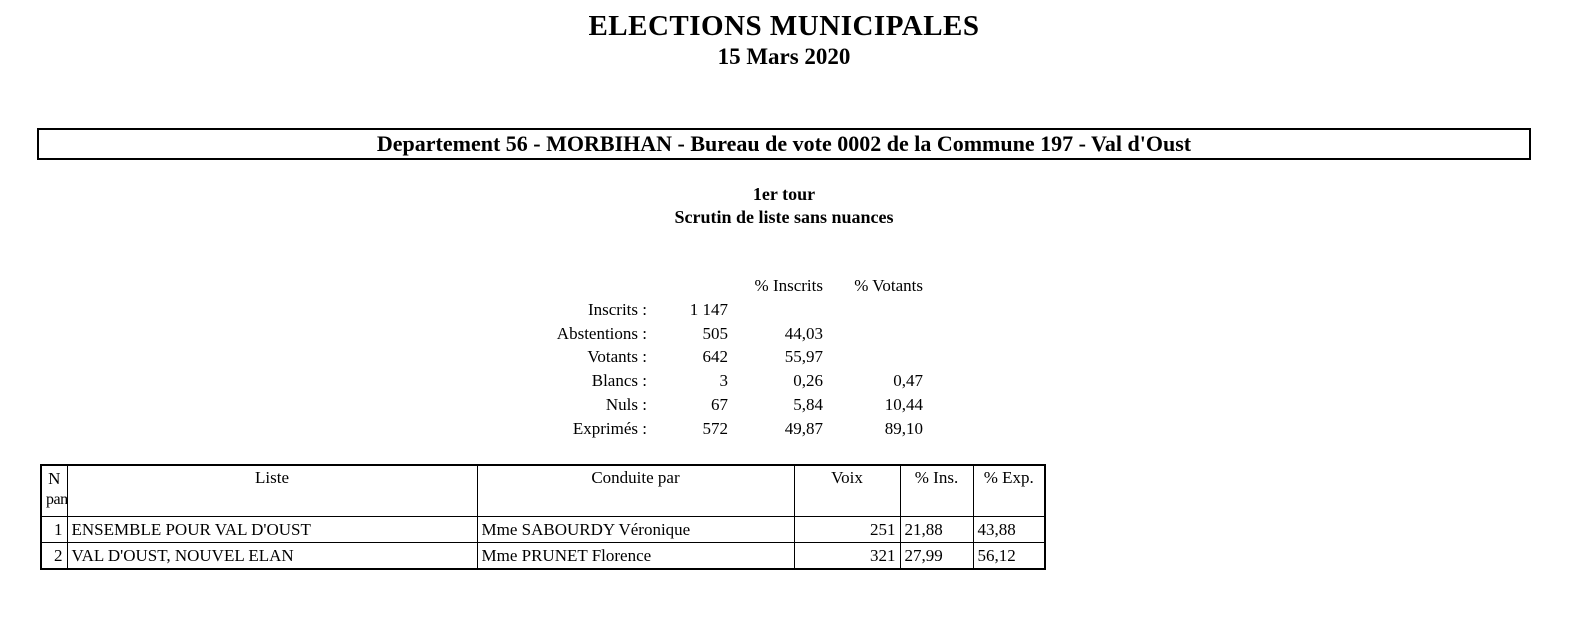  Describe the element at coordinates (936, 529) in the screenshot. I see `pct-inscrits: 21,88` at that location.